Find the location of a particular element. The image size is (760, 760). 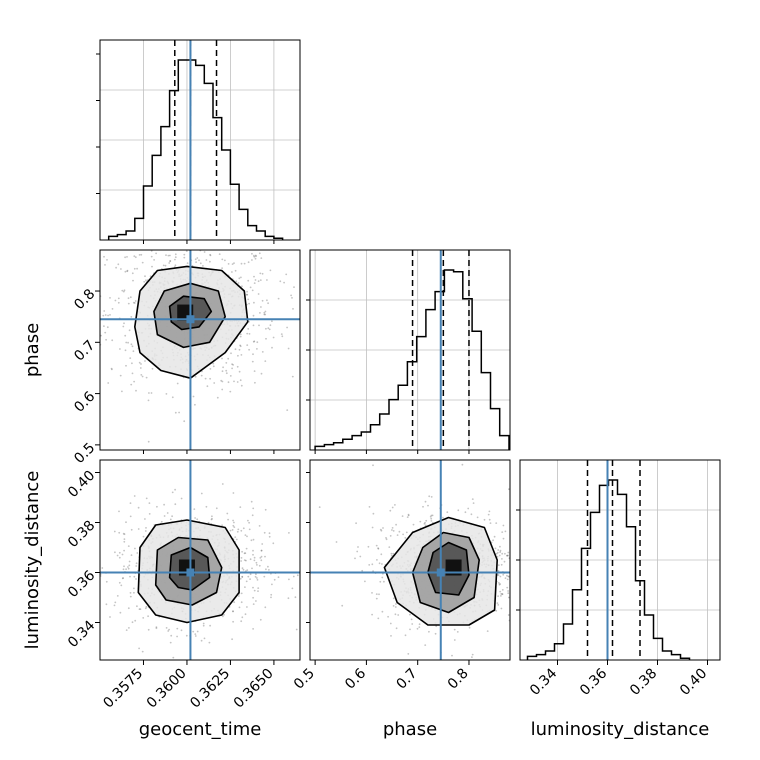

panel-frame is located at coordinates (200, 140).